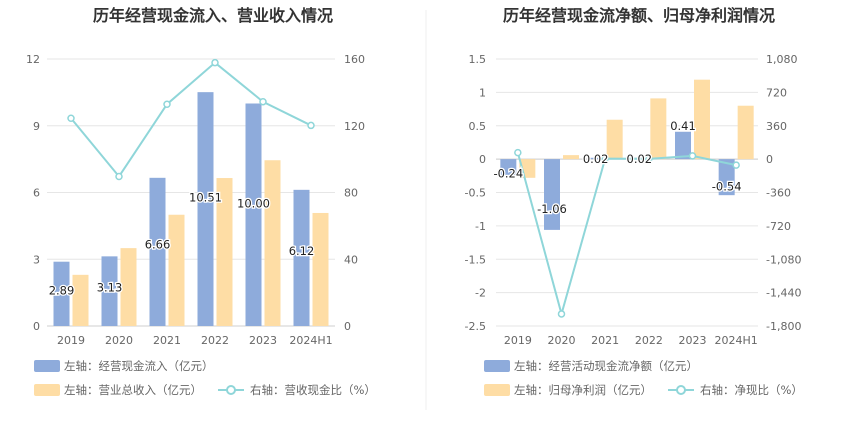  What do you see at coordinates (478, 59) in the screenshot?
I see `left-axis-tick-label: 1.5` at bounding box center [478, 59].